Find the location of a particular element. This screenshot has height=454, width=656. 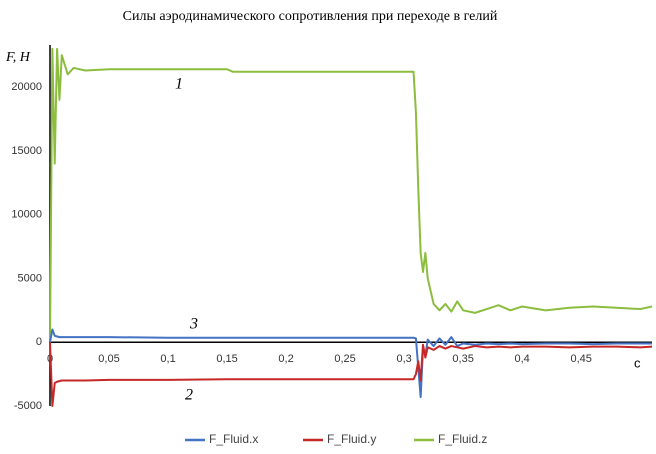

legend-label: F_Fluid.x is located at coordinates (233, 439).